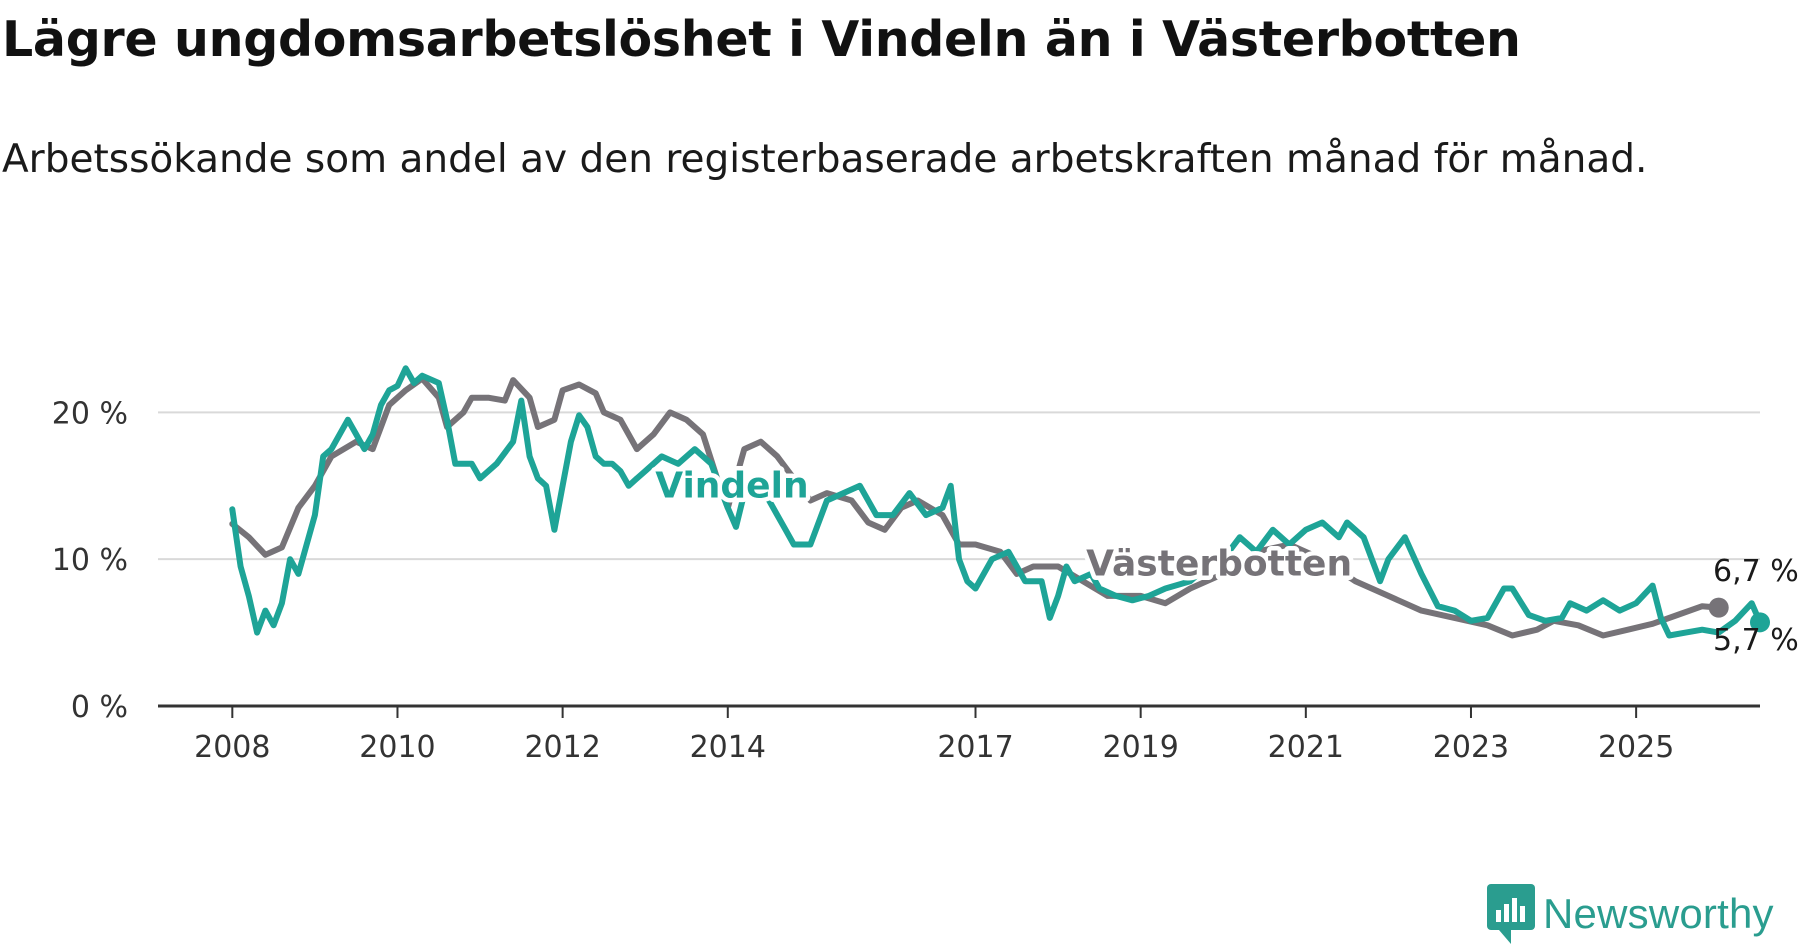  Describe the element at coordinates (1471, 747) in the screenshot. I see `x-tick-label: 2023` at that location.